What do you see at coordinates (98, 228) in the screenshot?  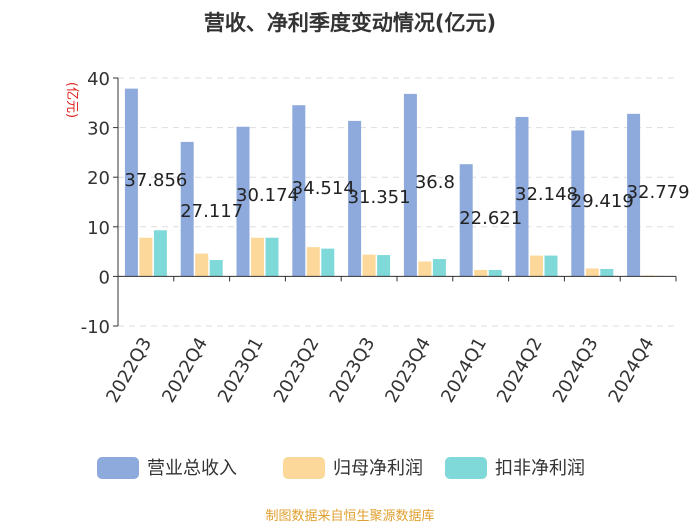 I see `y-tick-label: 10` at bounding box center [98, 228].